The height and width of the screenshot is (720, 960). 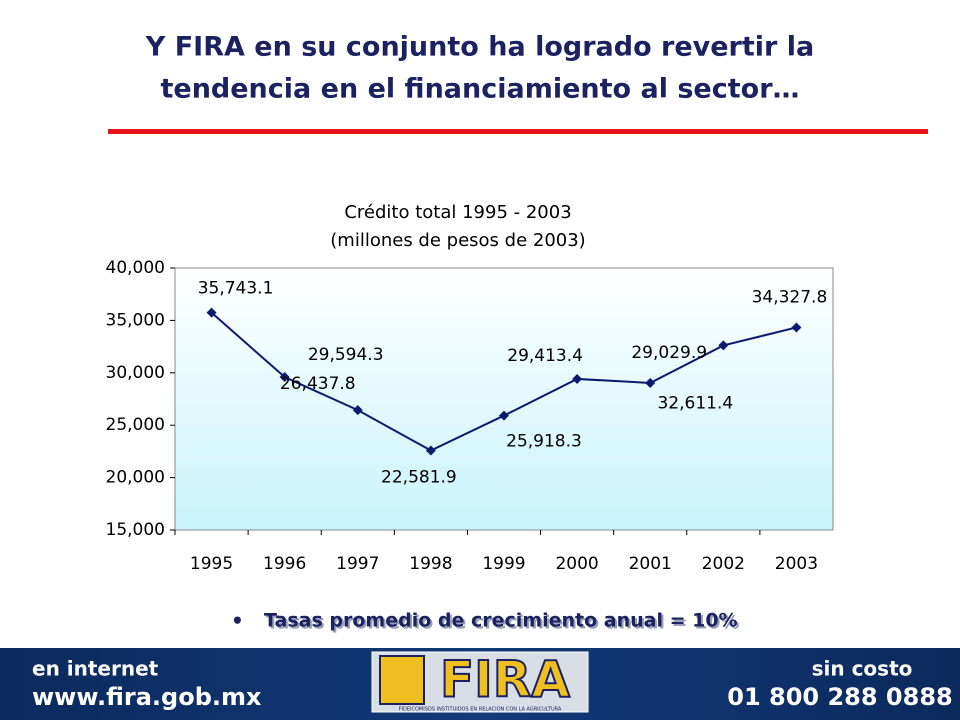 I want to click on y-tick-label: 35,000, so click(x=135, y=320).